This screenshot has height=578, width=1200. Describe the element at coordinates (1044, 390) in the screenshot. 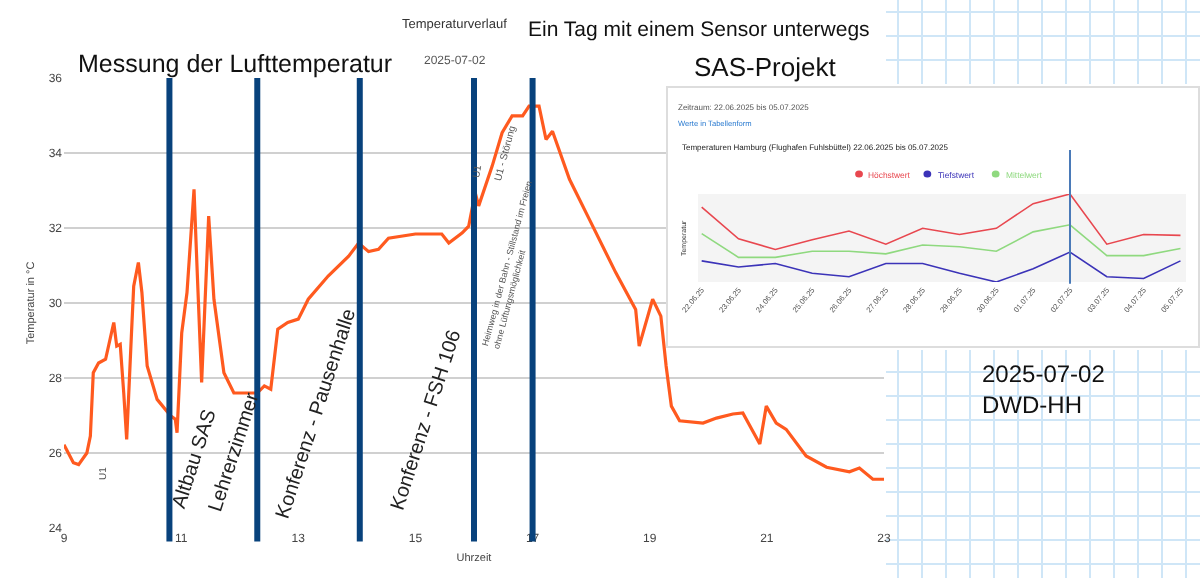

I see `text: 2025-07-02 DWD-HH` at that location.